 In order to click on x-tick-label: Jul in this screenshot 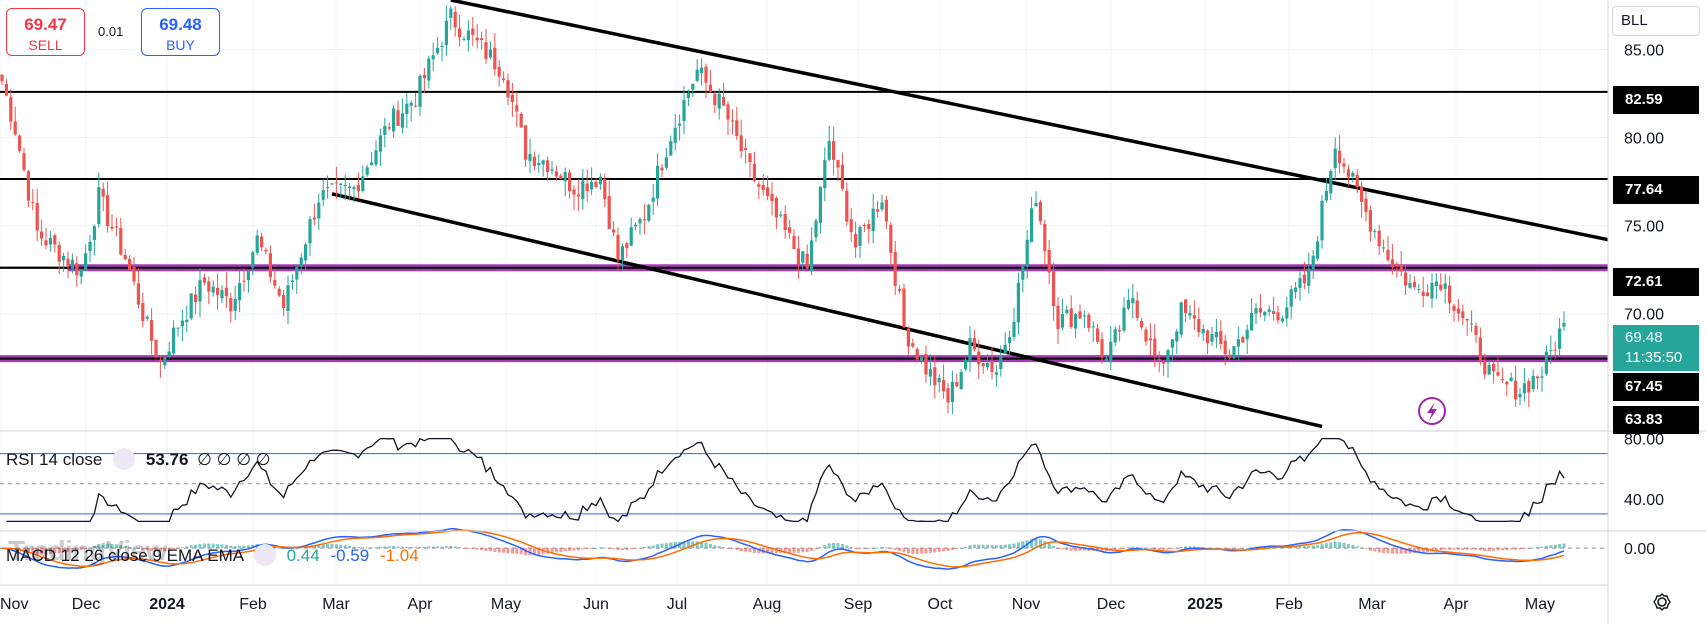, I will do `click(677, 604)`.